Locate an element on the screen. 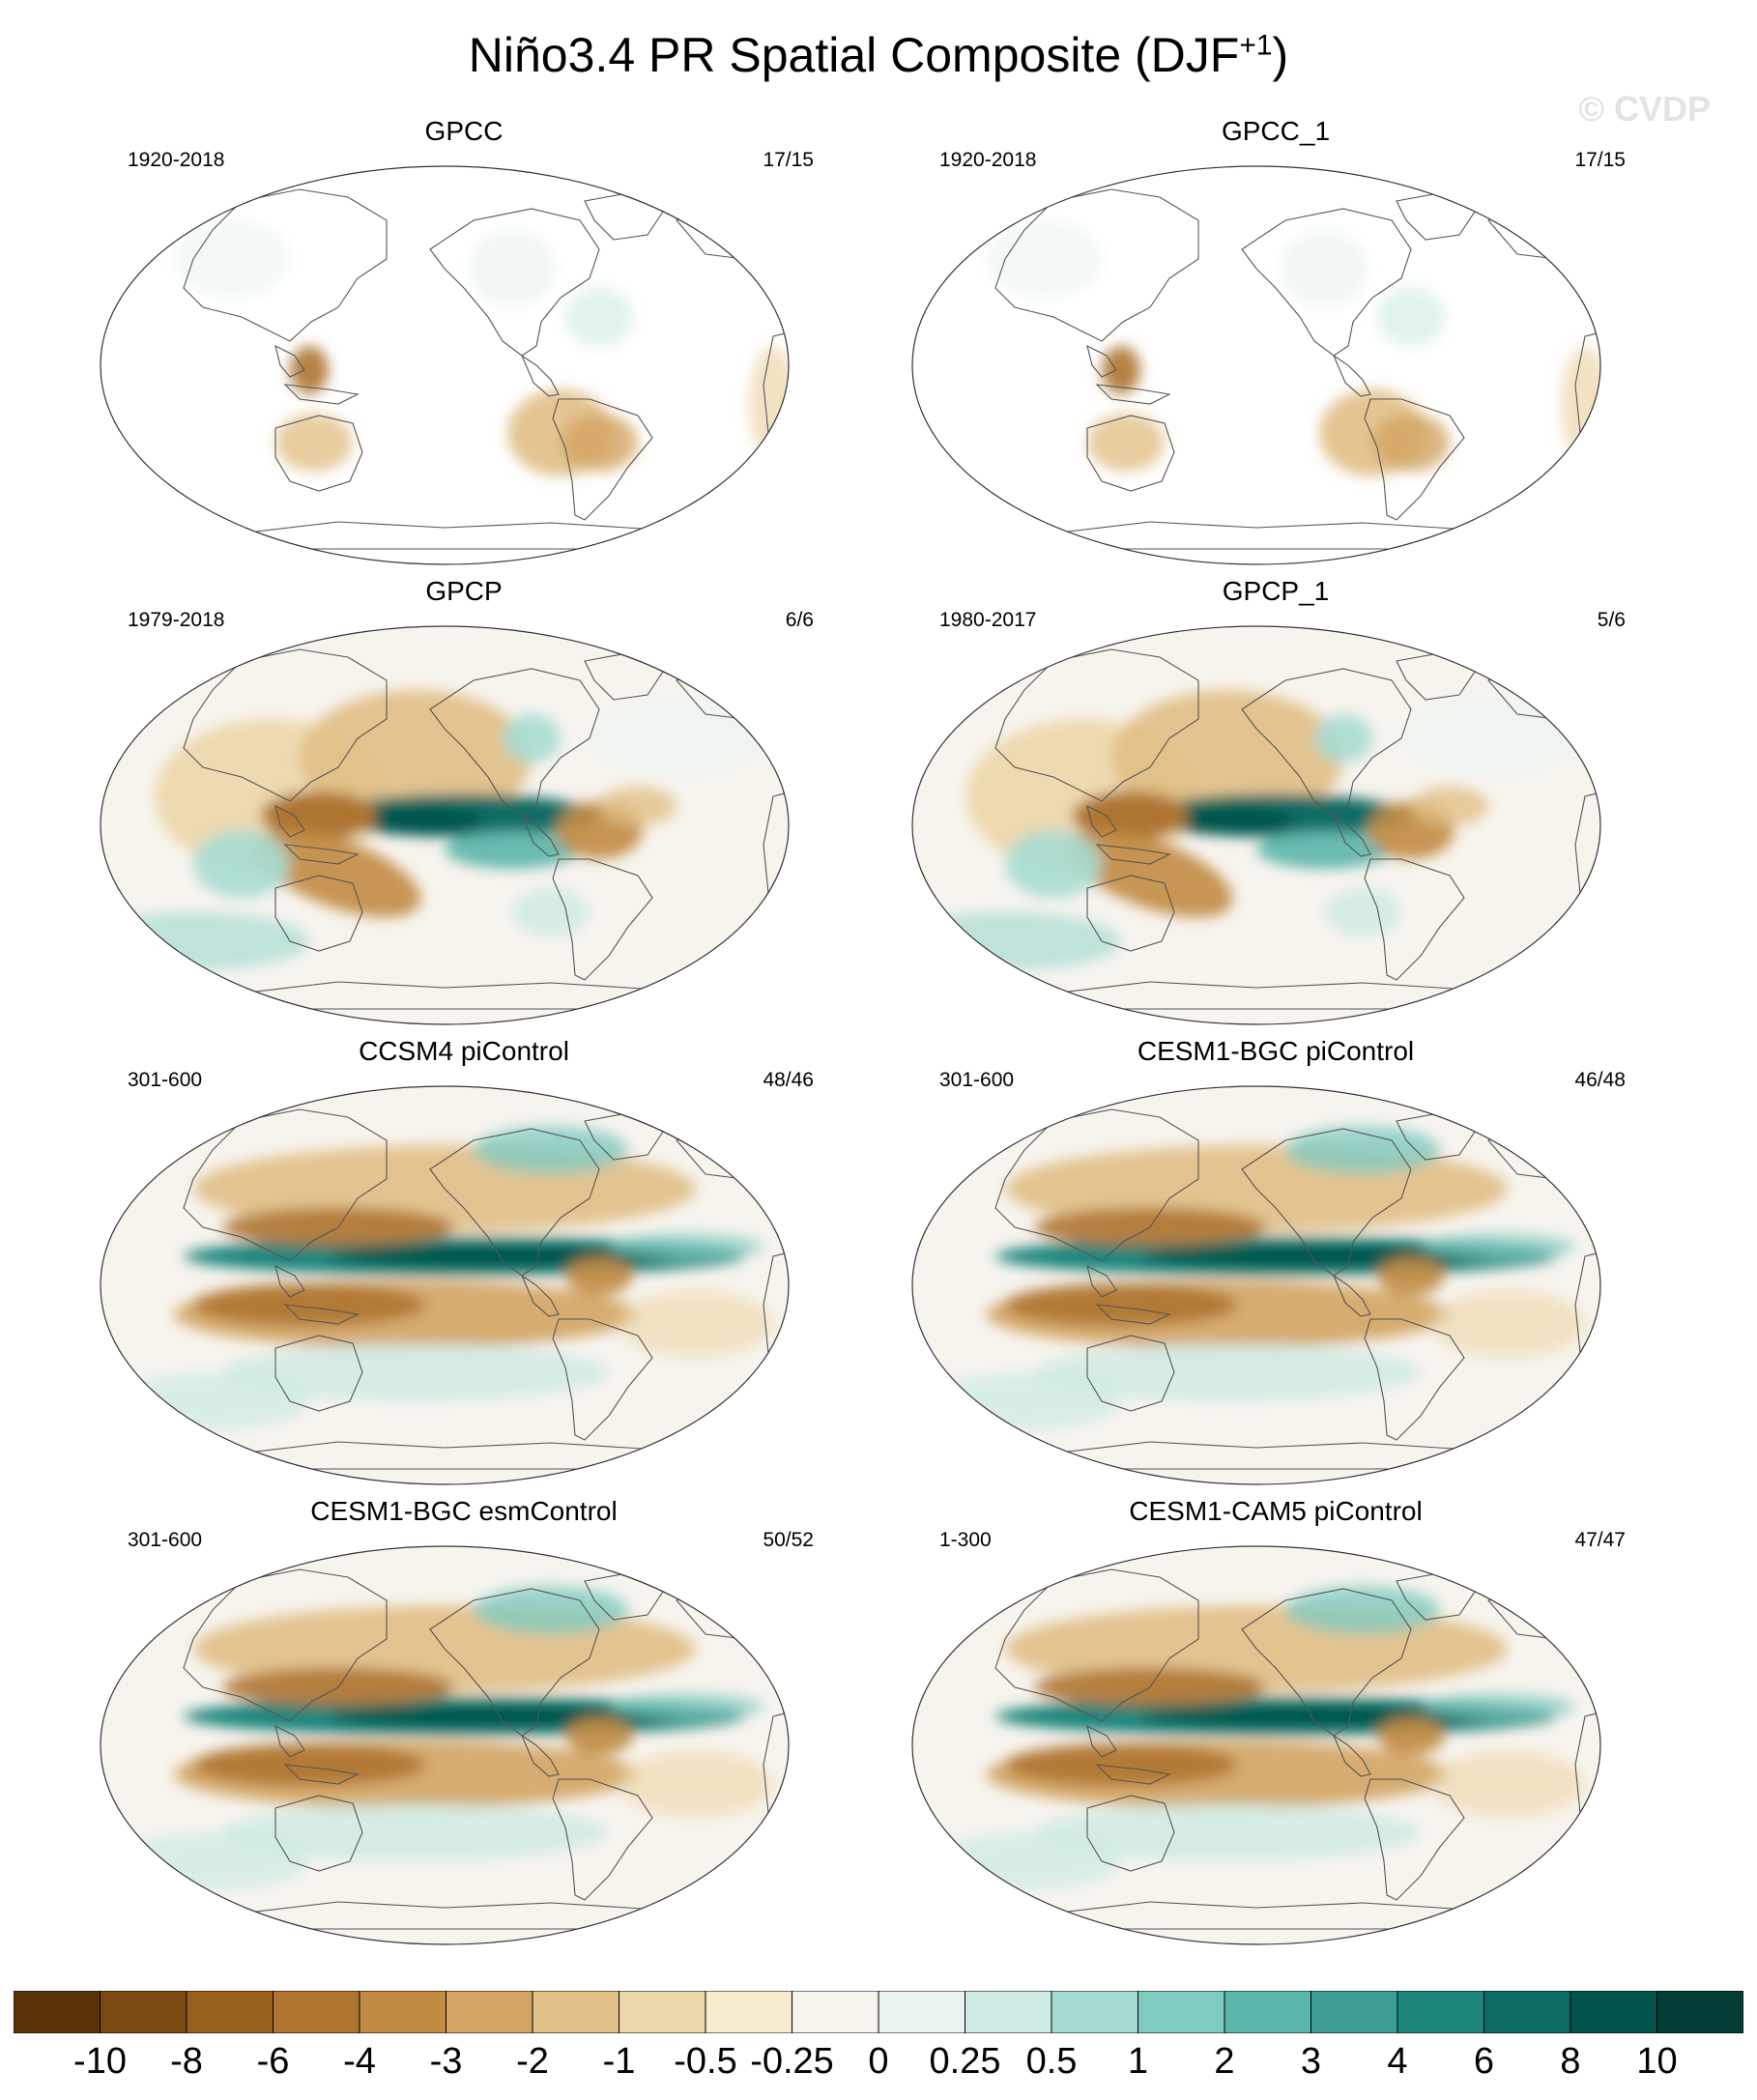 Image resolution: width=1757 pixels, height=2100 pixels. colorbar-tick-label: 0.25 is located at coordinates (965, 2061).